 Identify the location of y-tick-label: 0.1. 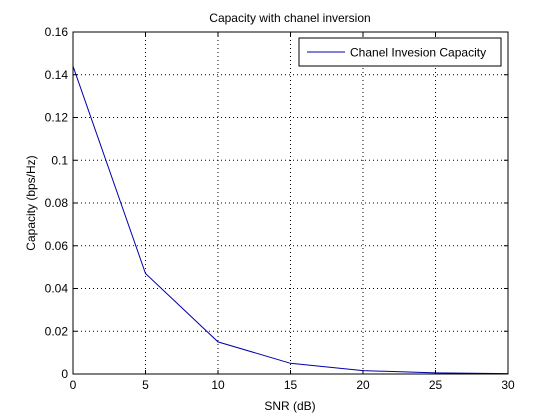
(59, 160).